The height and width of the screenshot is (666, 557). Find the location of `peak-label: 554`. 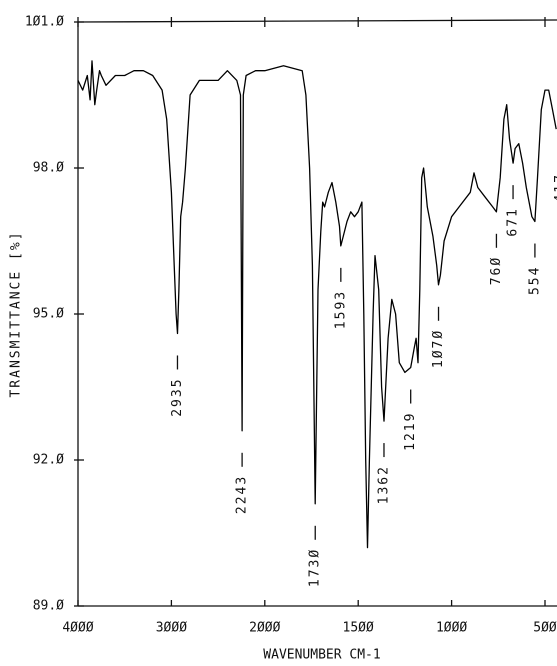

peak-label: 554 is located at coordinates (534, 280).